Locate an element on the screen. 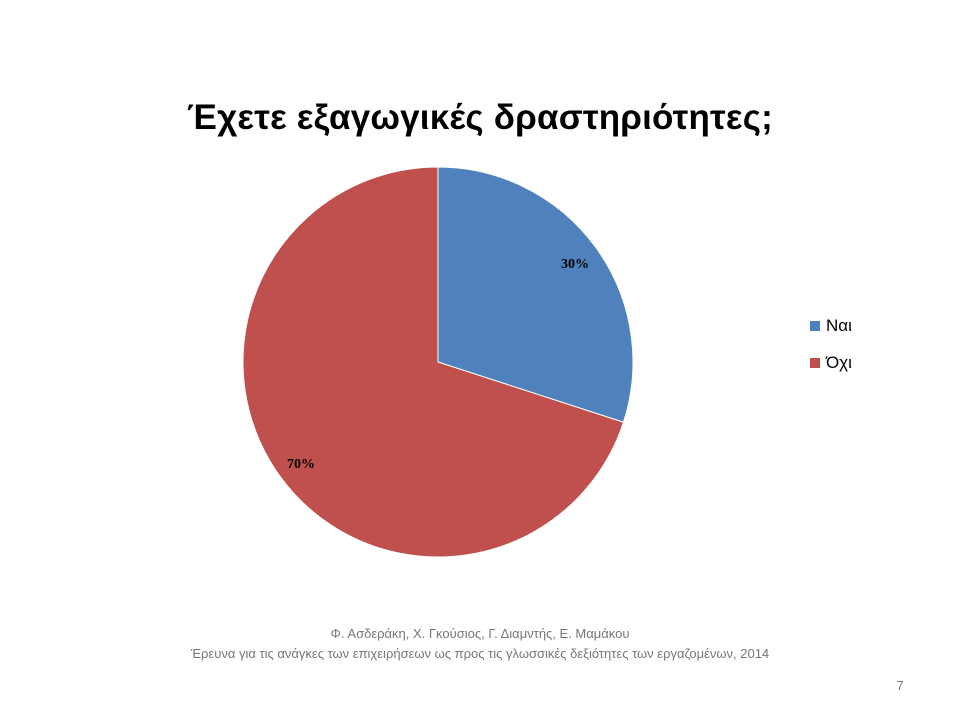 Image resolution: width=960 pixels, height=720 pixels. chart-title: Έχετε εξαγωγικές δραστηριότητες; is located at coordinates (480, 117).